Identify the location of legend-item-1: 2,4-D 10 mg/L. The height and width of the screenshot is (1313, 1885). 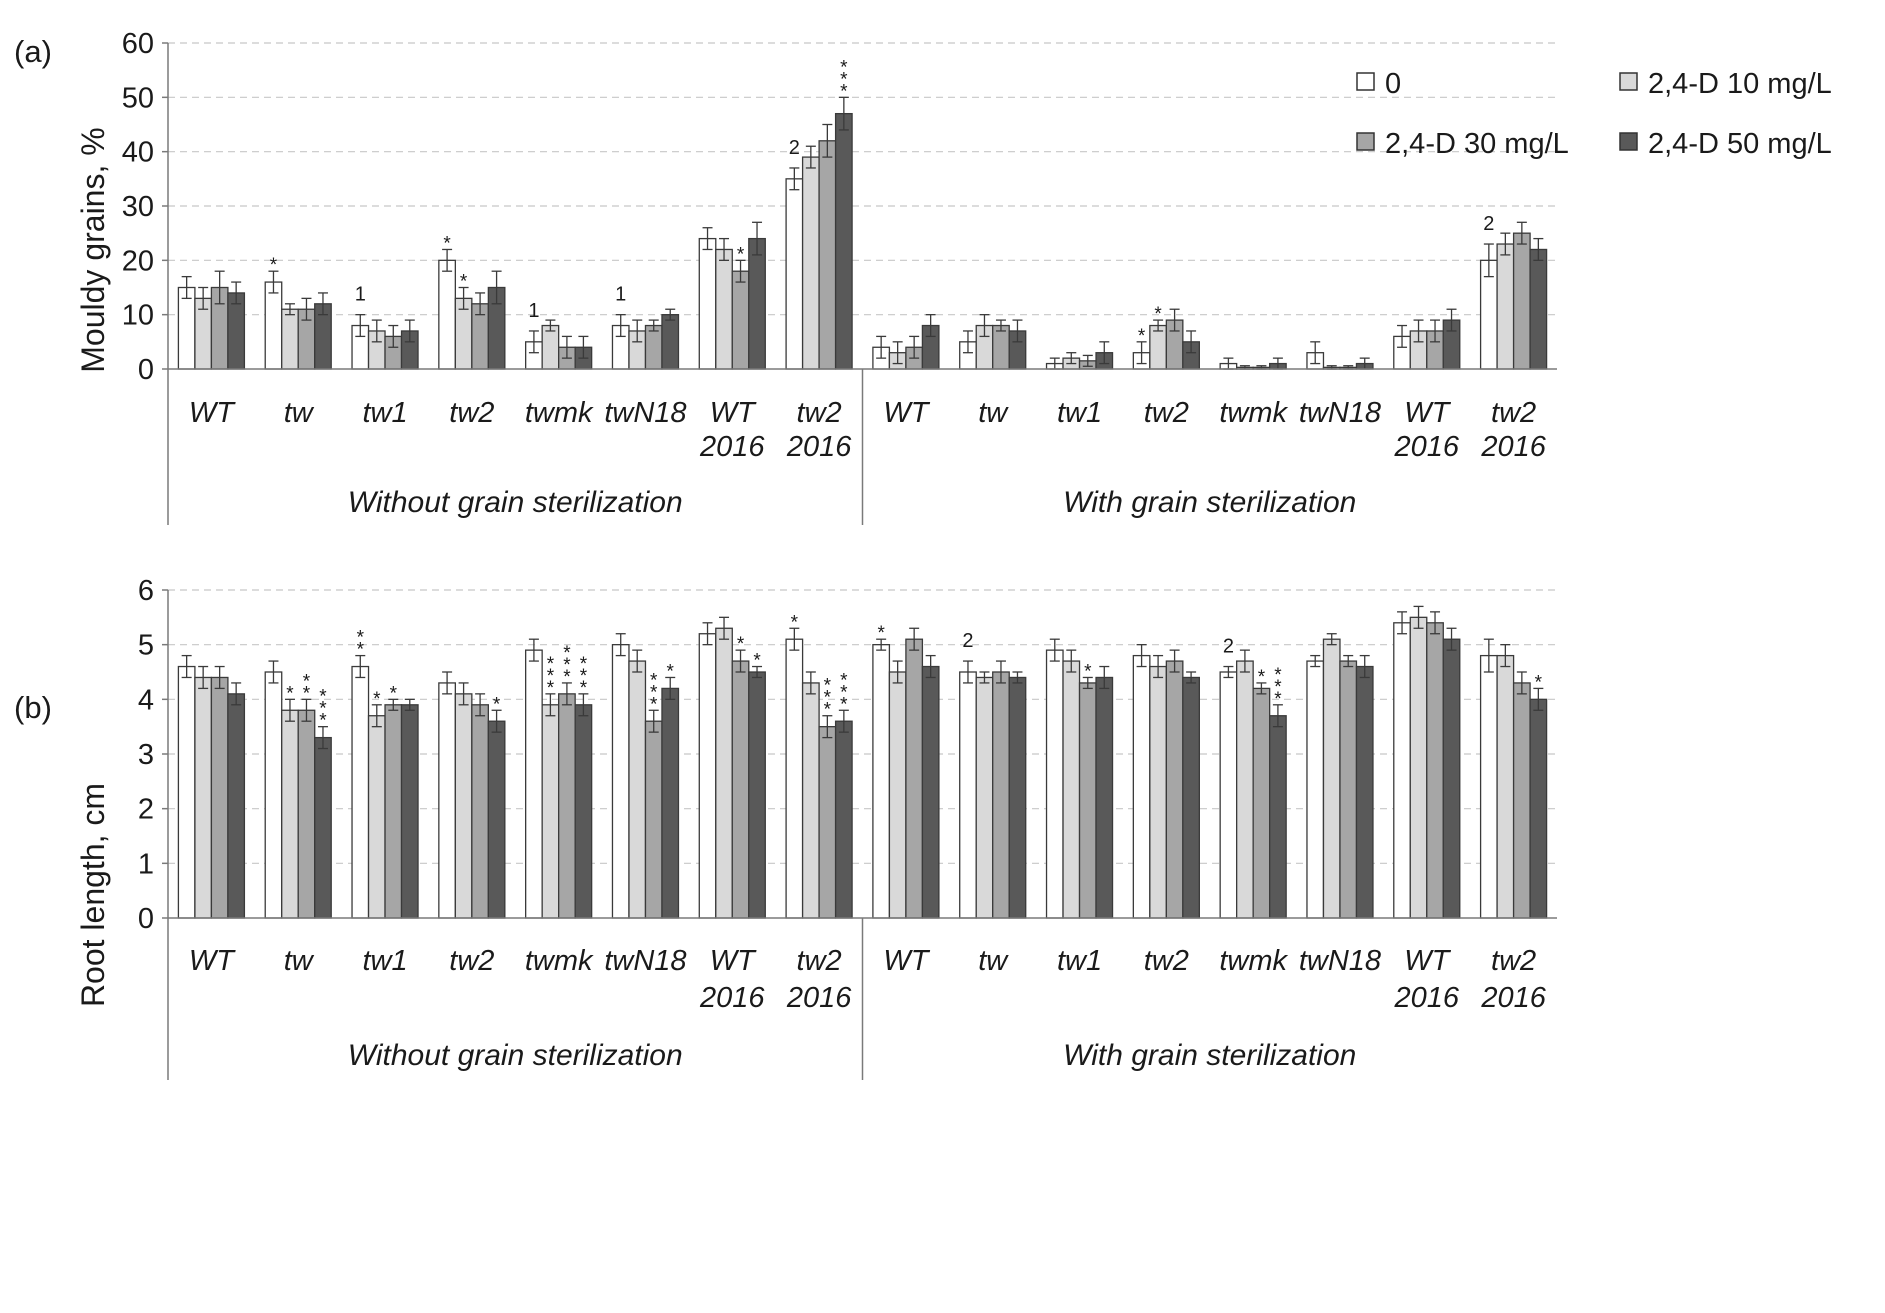
(1725, 84).